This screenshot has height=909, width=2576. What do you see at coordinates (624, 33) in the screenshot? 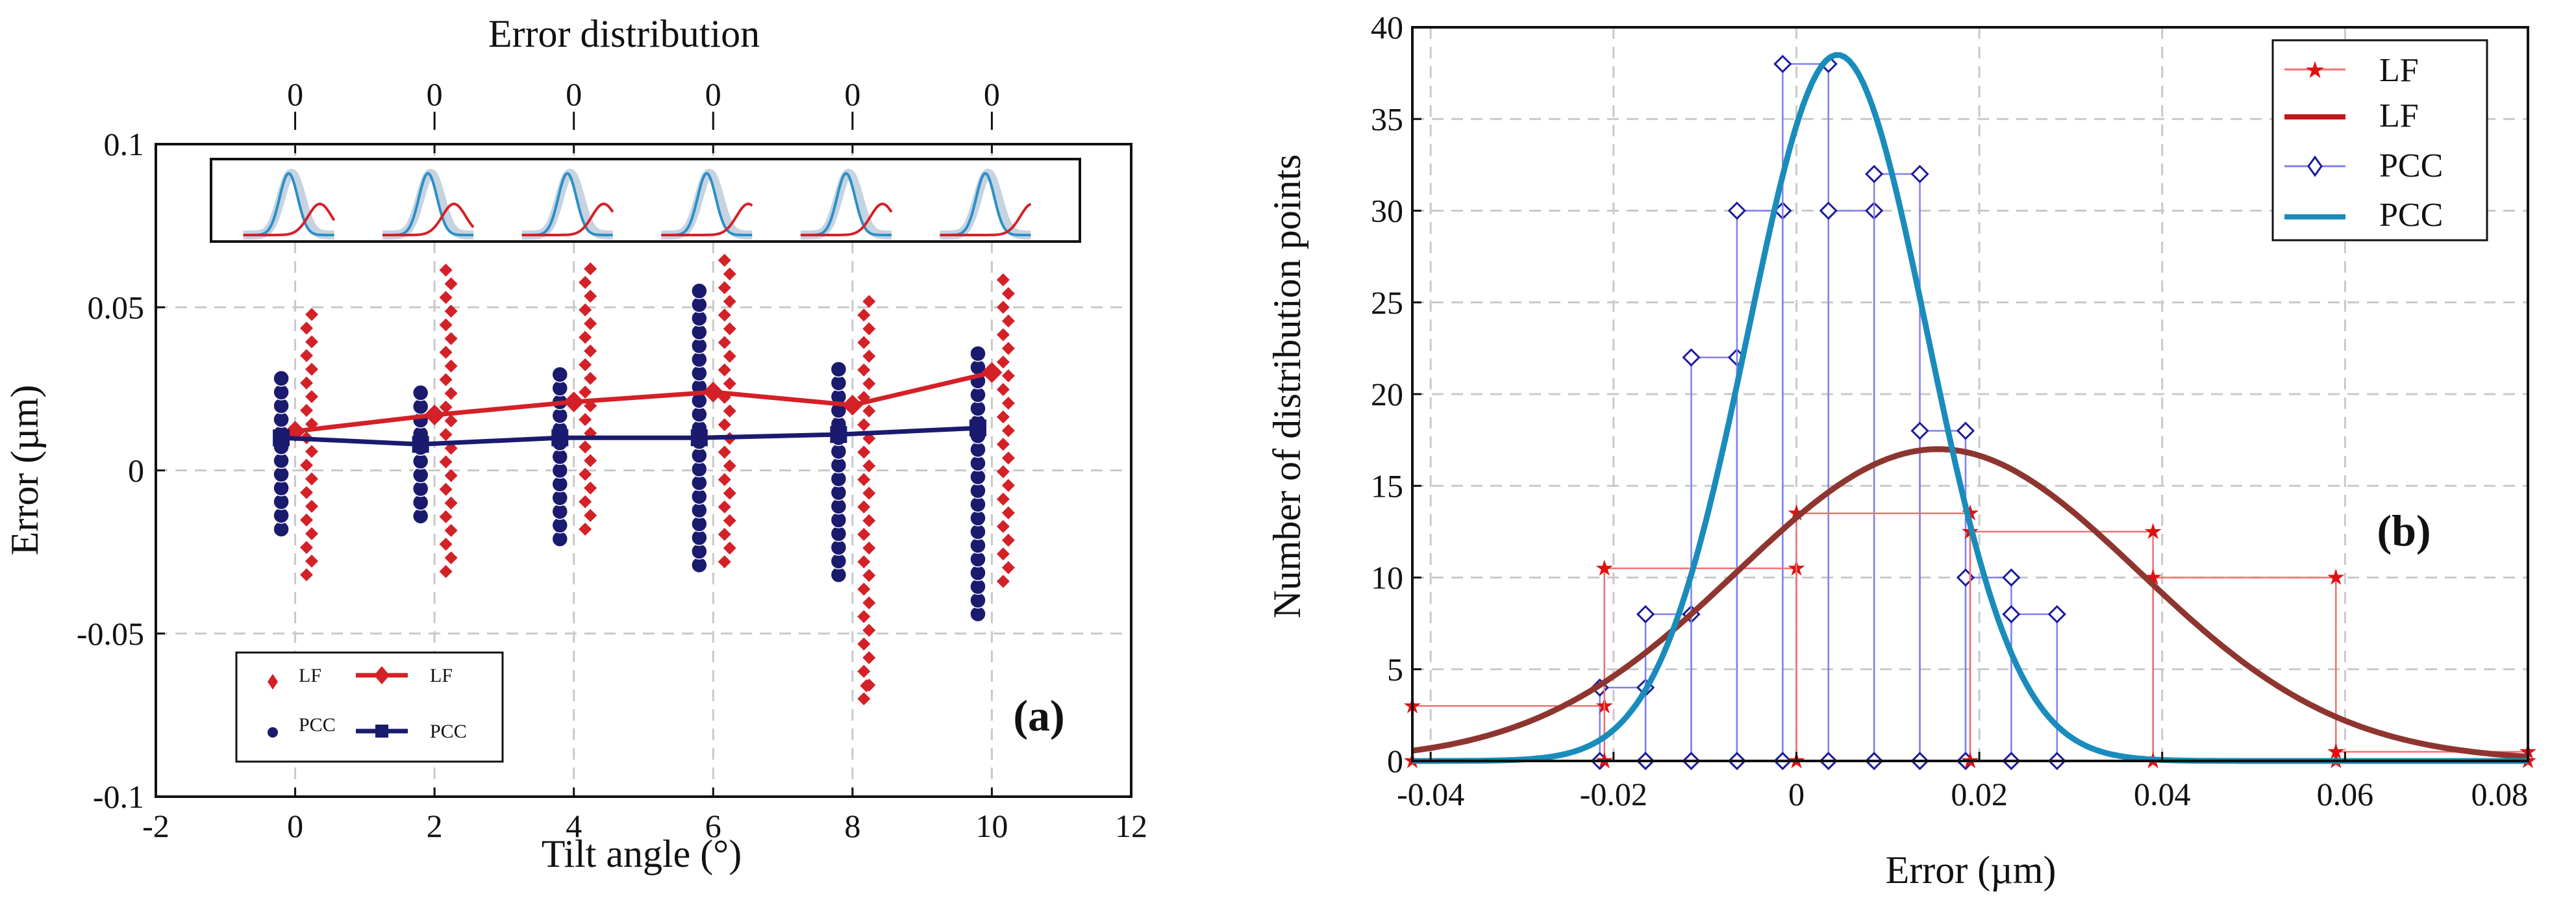
I see `panel-a-top-label: Error distribution` at bounding box center [624, 33].